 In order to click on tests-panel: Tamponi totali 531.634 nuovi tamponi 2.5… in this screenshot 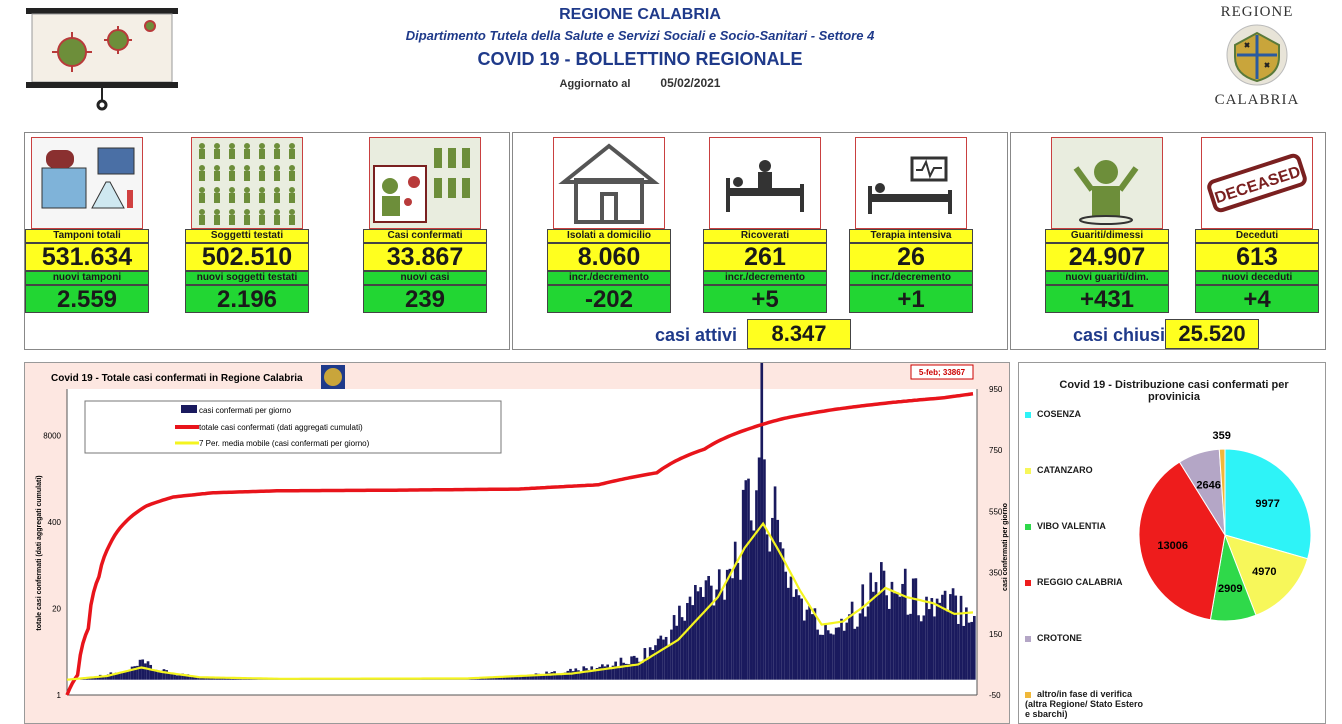, I will do `click(267, 241)`.